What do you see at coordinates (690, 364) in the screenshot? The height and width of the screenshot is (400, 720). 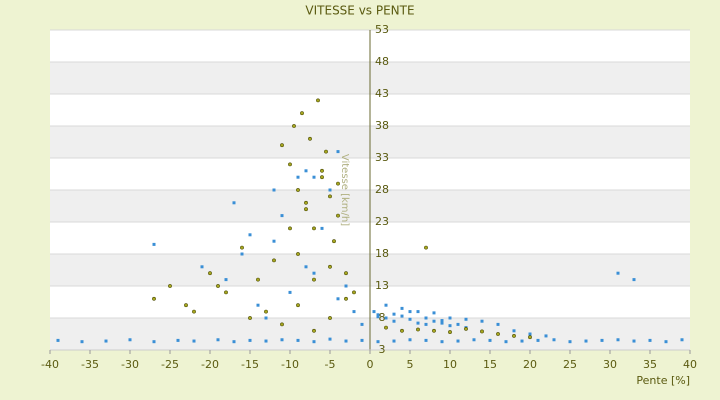 I see `x-tick-label: 40` at bounding box center [690, 364].